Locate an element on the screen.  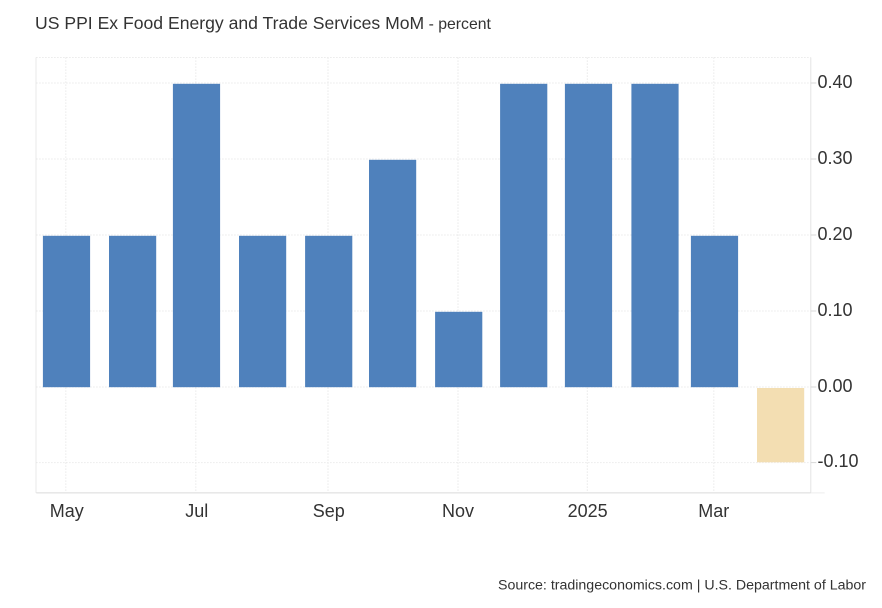
svg-text: Jul is located at coordinates (196, 511).